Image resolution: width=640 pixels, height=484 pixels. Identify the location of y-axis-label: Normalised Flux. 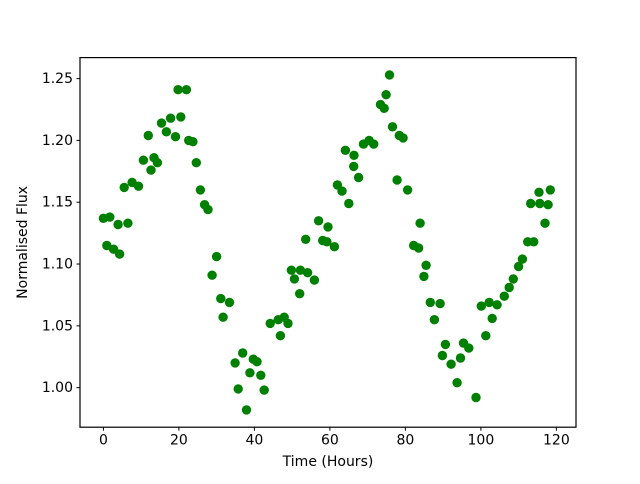
(23, 242).